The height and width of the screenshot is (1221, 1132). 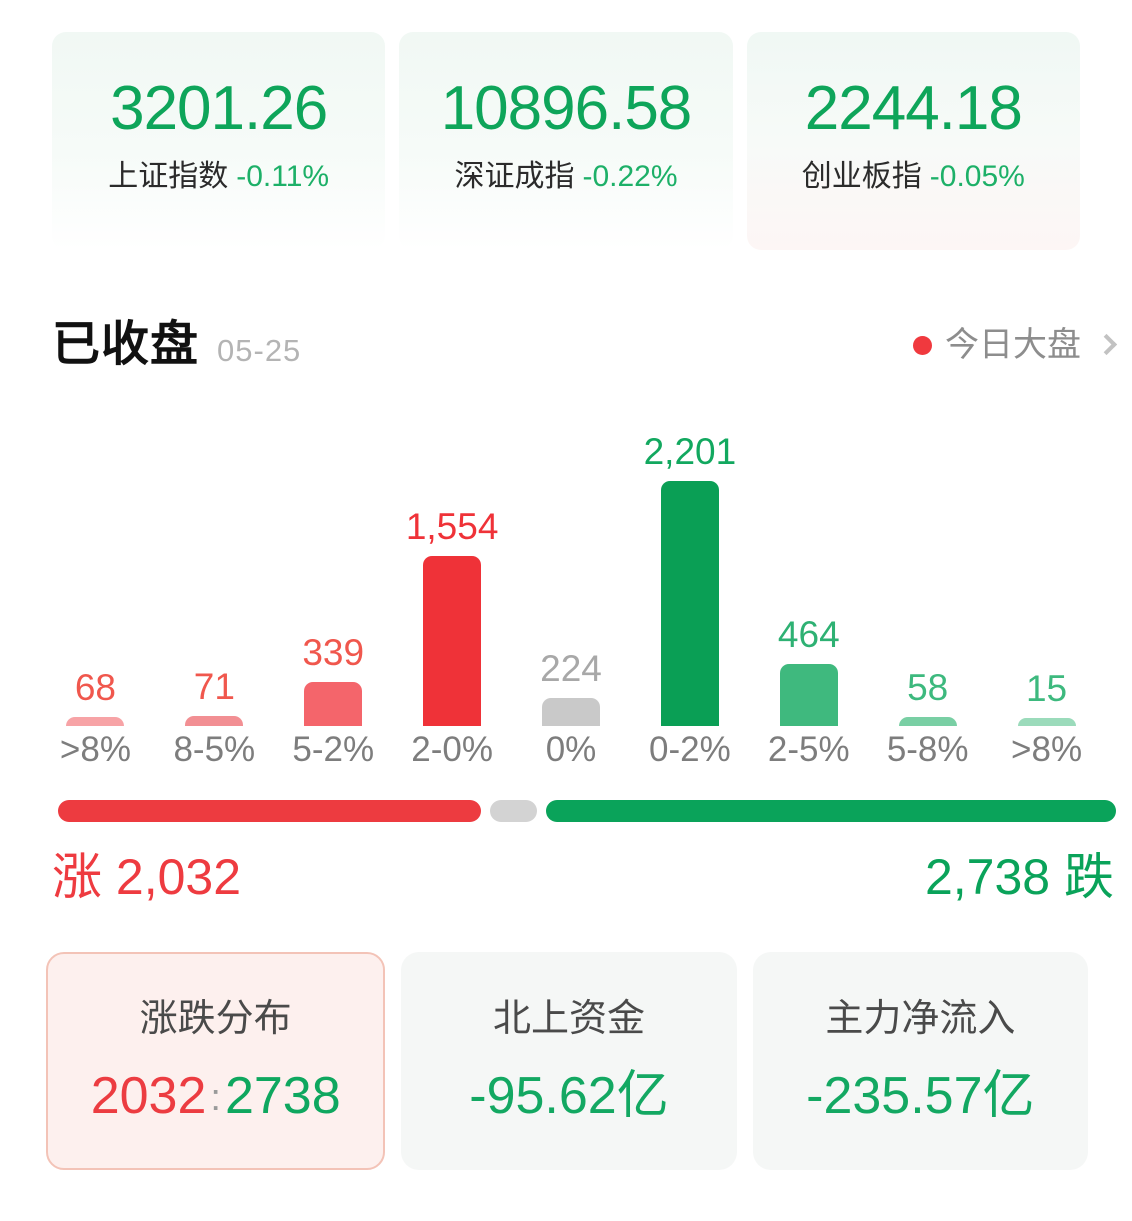 What do you see at coordinates (808, 576) in the screenshot?
I see `chart-bar-column: 464` at bounding box center [808, 576].